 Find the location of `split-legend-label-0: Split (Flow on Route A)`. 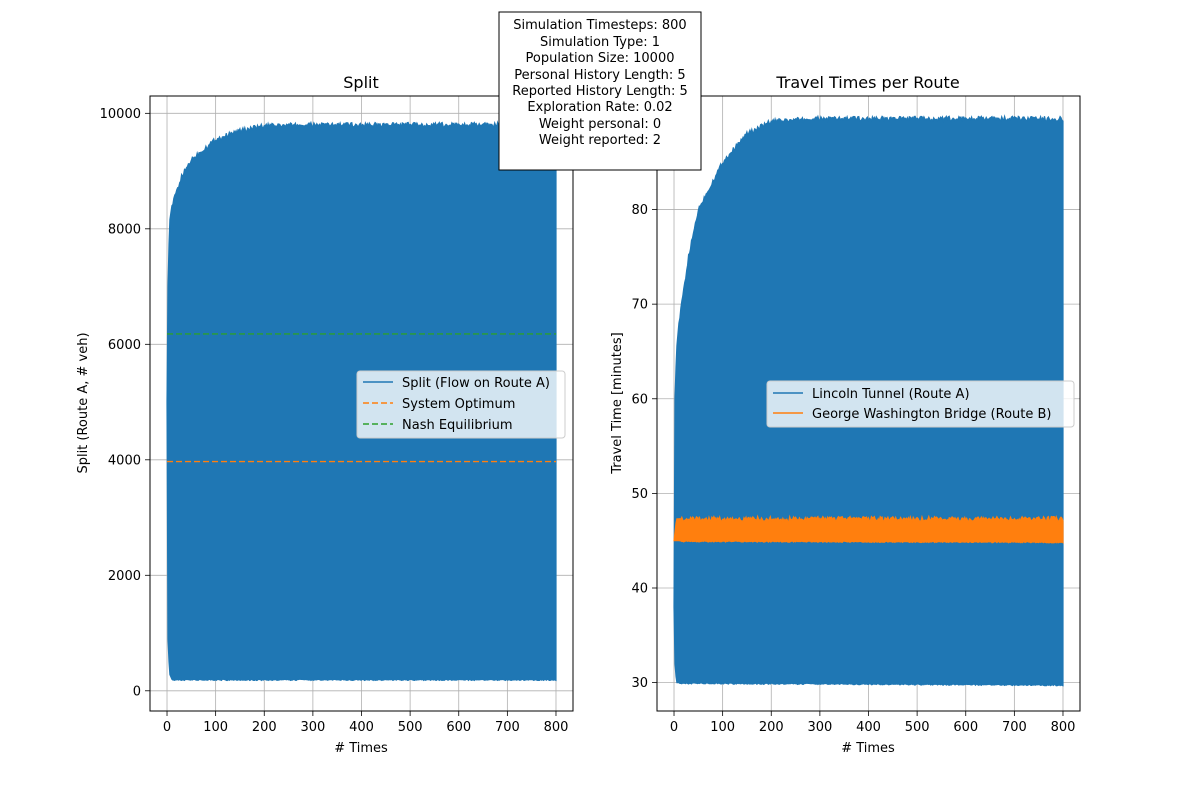

split-legend-label-0: Split (Flow on Route A) is located at coordinates (476, 383).